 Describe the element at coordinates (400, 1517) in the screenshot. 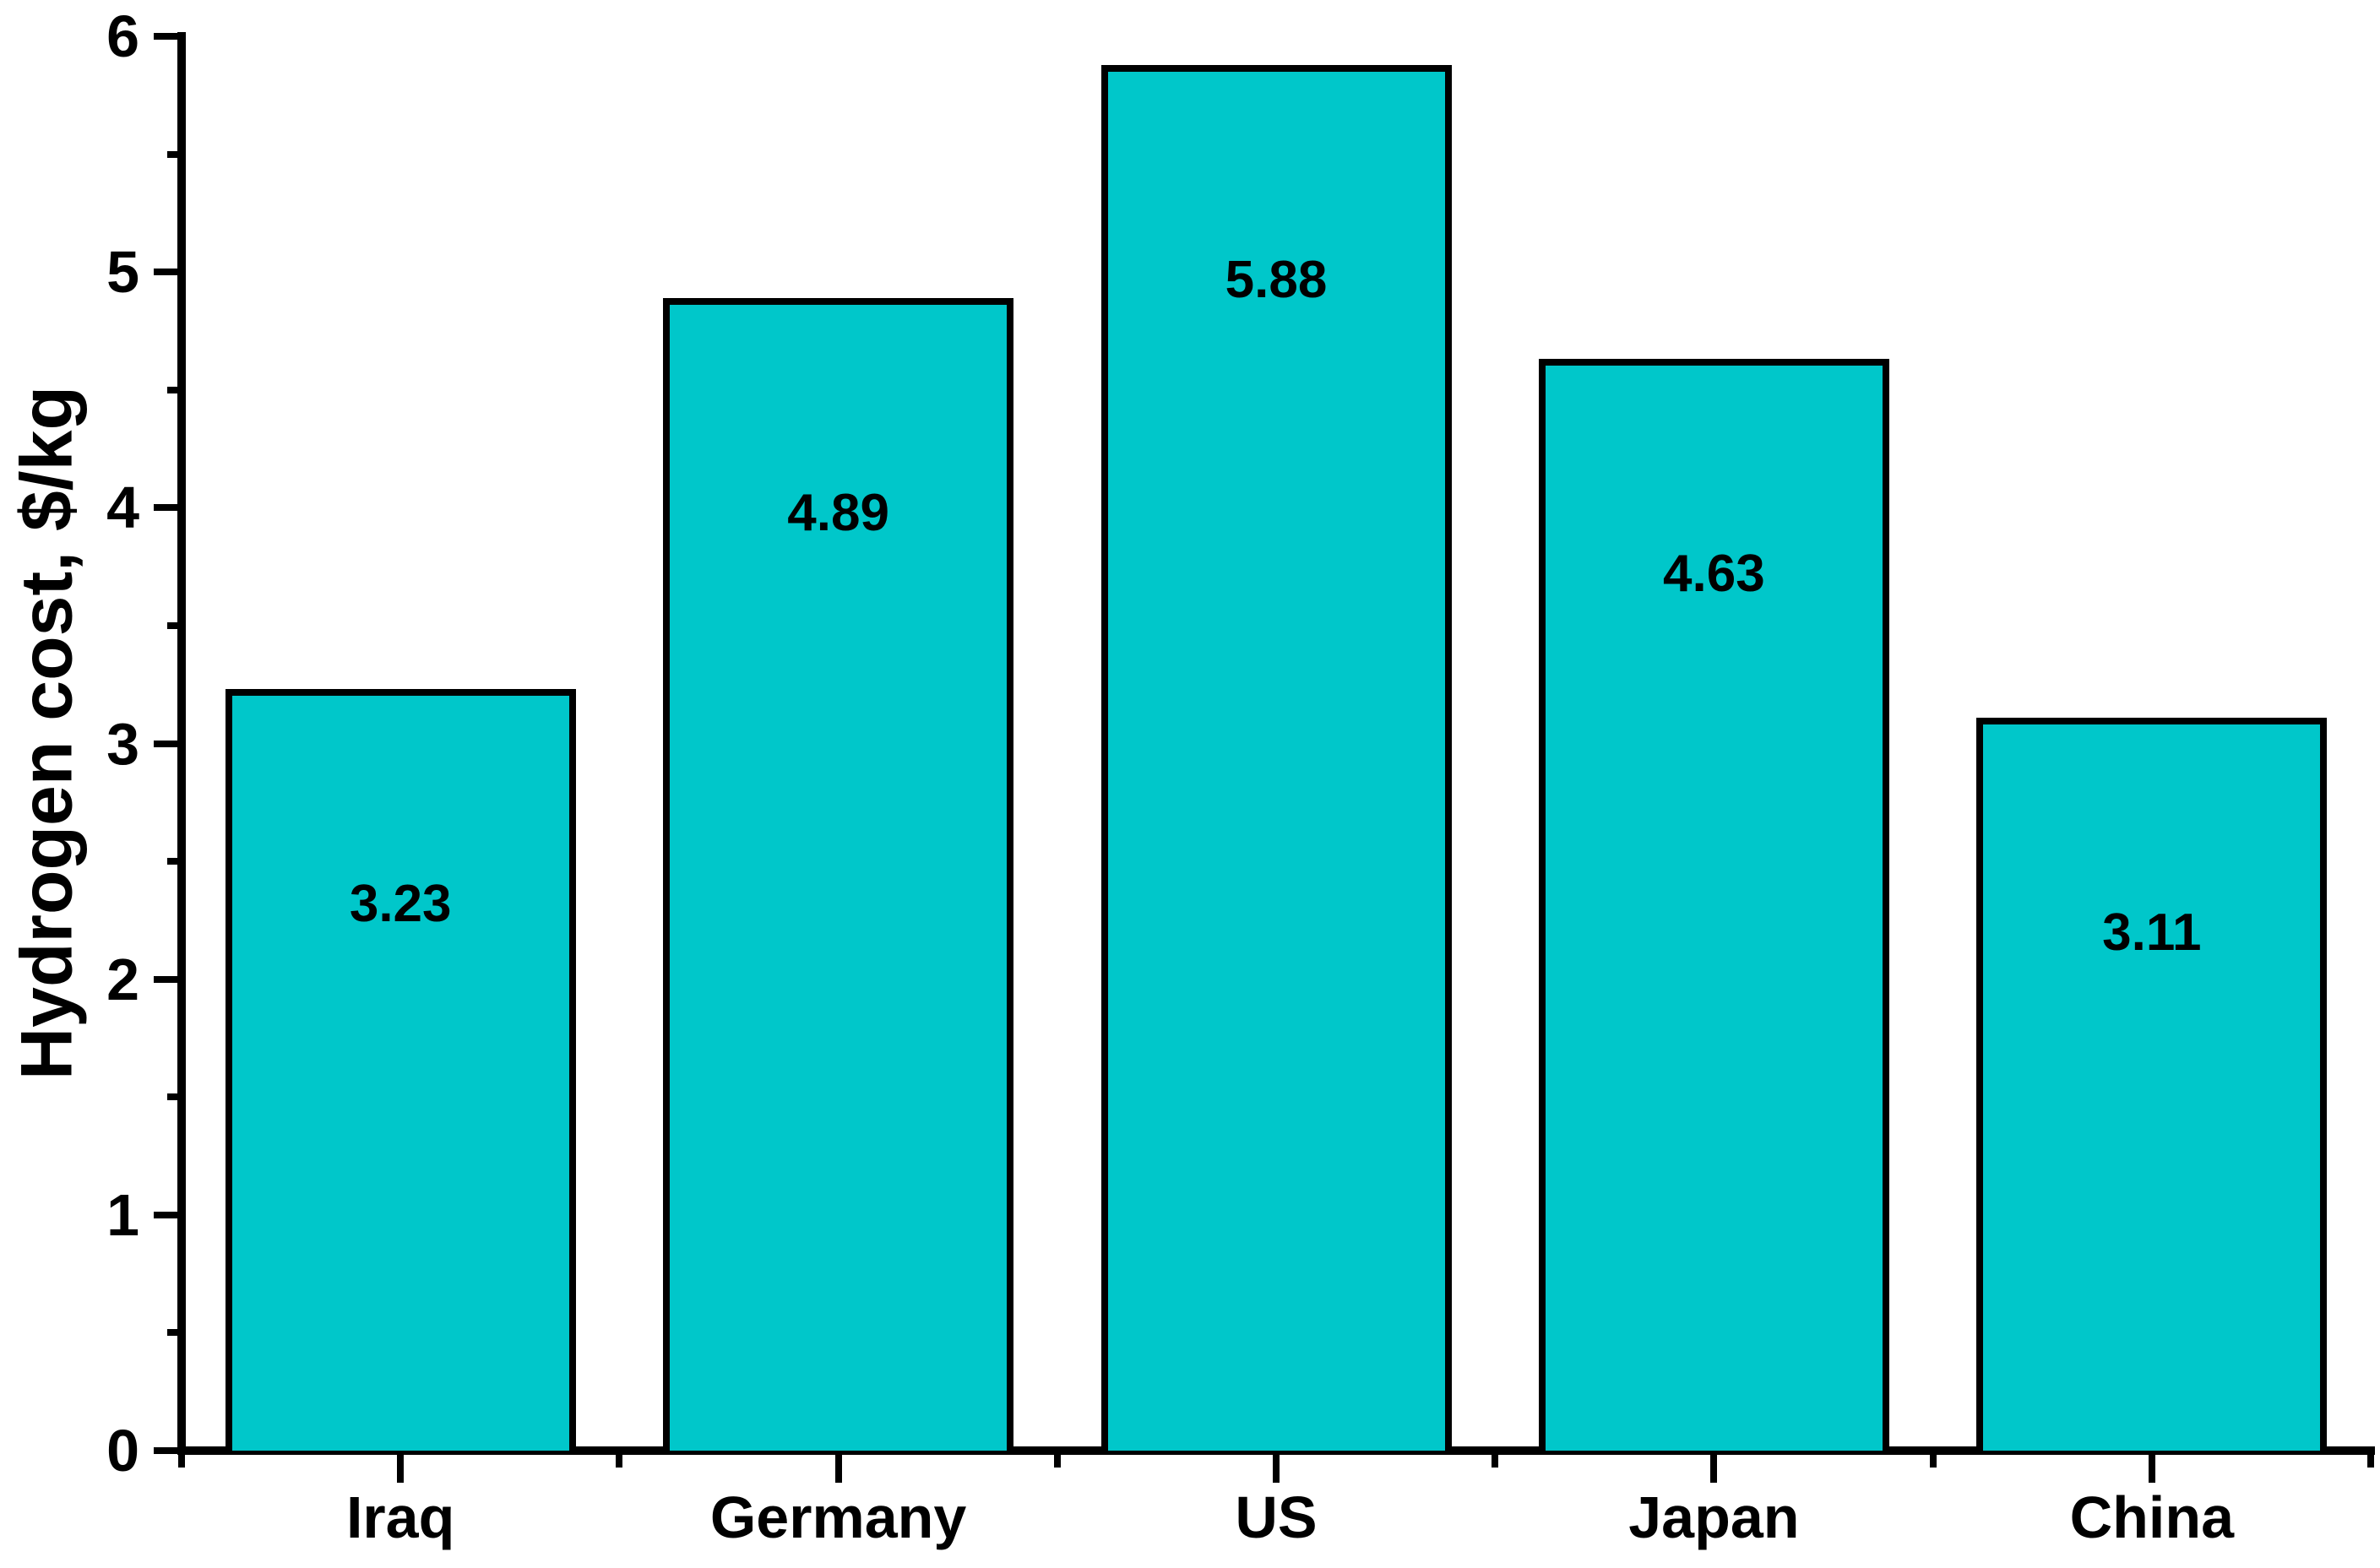

I see `x-category-label: Iraq` at that location.